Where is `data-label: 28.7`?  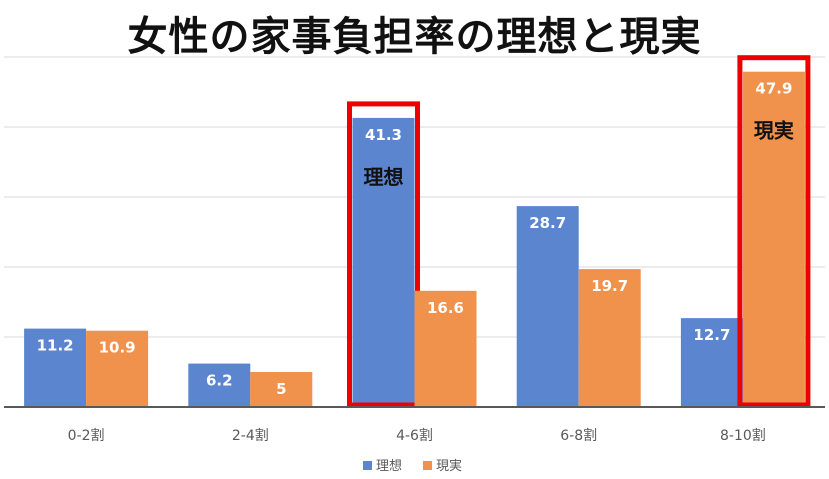
data-label: 28.7 is located at coordinates (547, 223).